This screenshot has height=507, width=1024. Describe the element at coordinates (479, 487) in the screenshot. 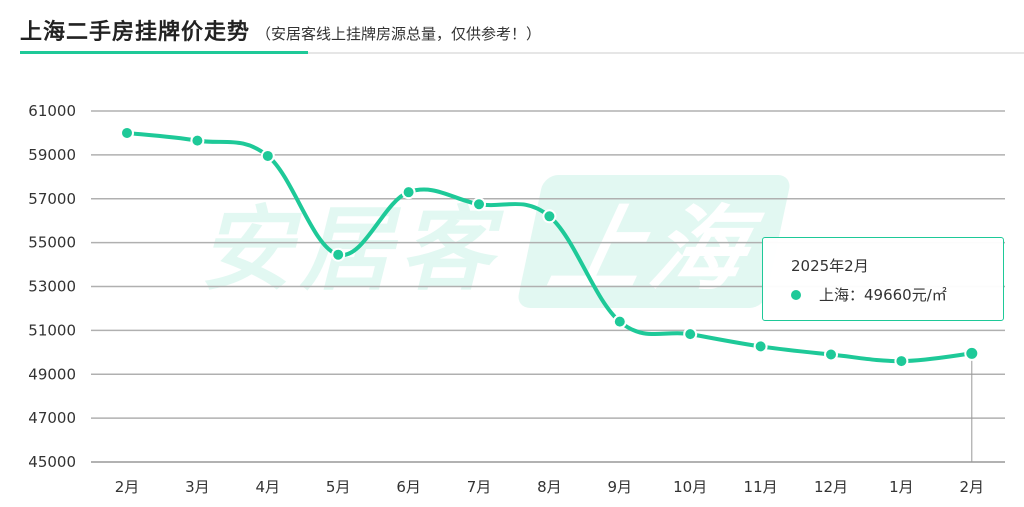

I see `x-tick-label: 7月` at that location.